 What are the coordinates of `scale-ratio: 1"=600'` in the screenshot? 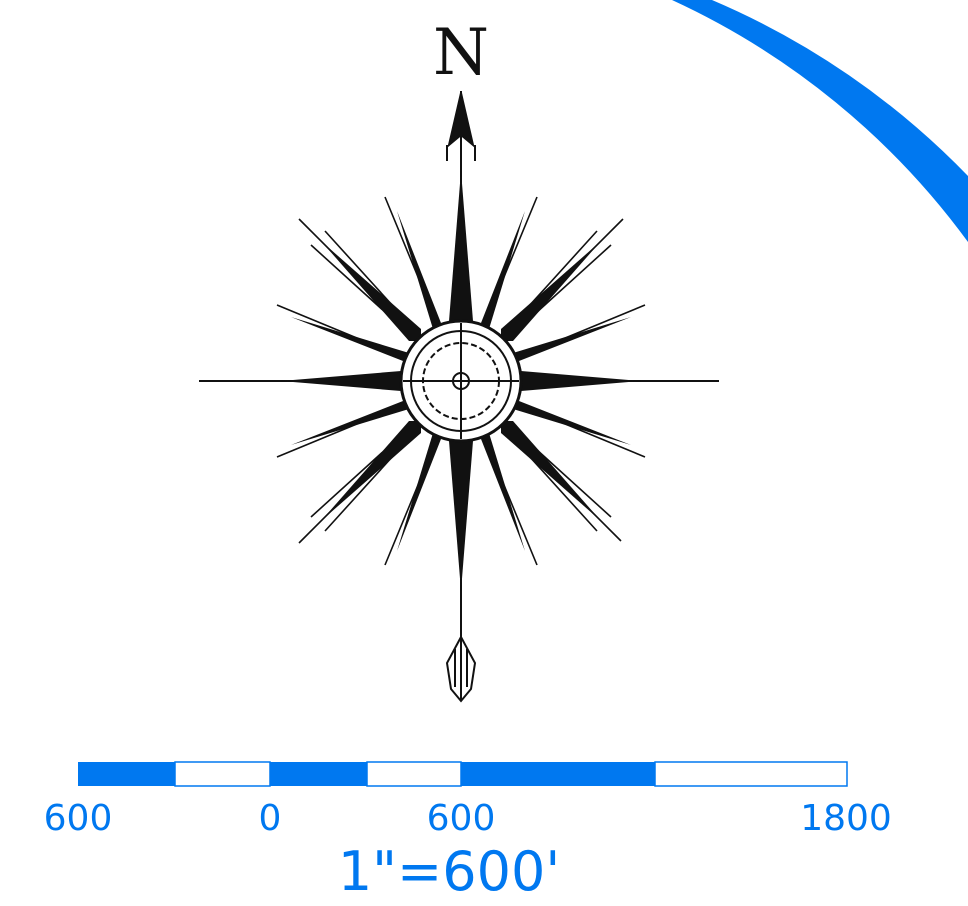 It's located at (449, 871).